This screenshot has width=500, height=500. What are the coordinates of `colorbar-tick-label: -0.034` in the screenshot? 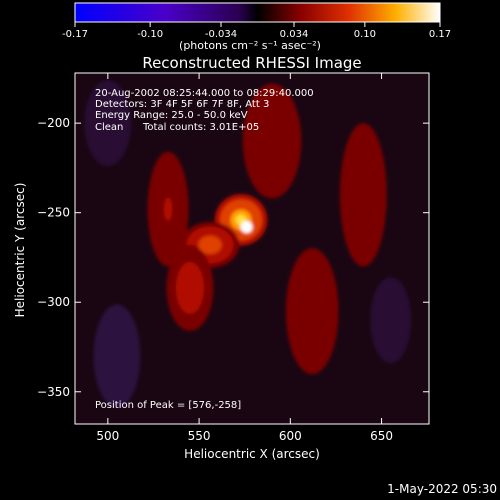 It's located at (221, 34).